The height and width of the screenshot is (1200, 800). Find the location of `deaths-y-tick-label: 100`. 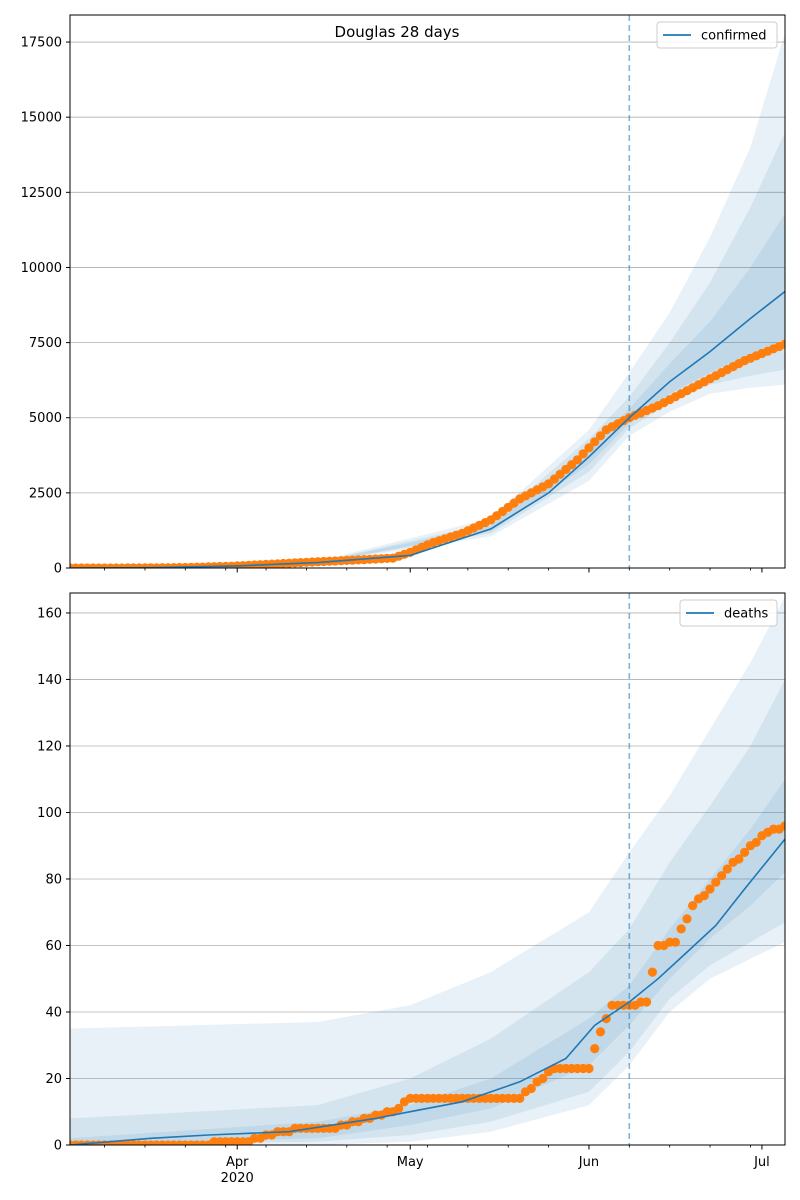

deaths-y-tick-label: 100 is located at coordinates (49, 813).